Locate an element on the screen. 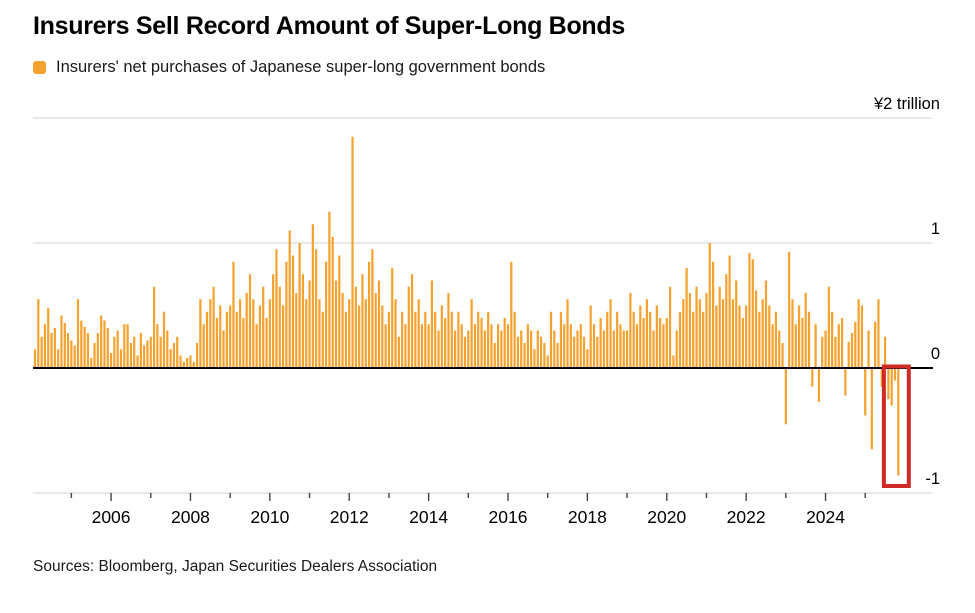  x-axis-label: 2012 is located at coordinates (349, 517).